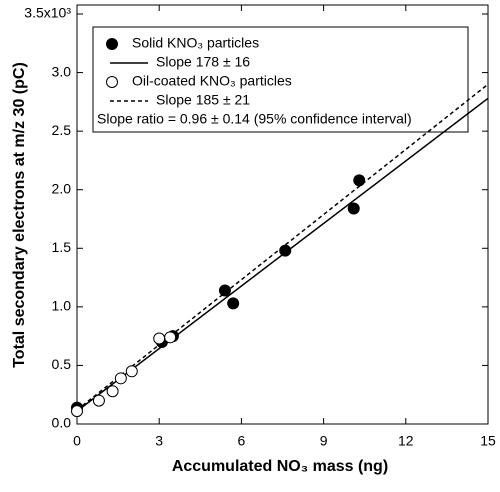 The image size is (500, 492). What do you see at coordinates (406, 441) in the screenshot?
I see `x-tick-label: 12` at bounding box center [406, 441].